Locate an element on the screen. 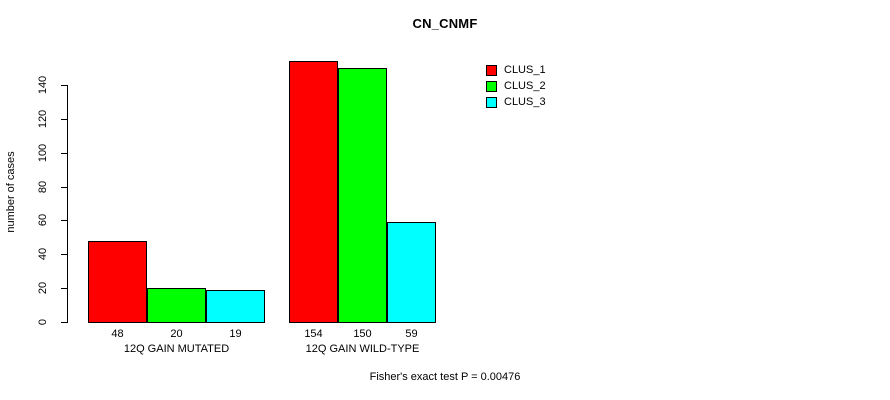 The height and width of the screenshot is (400, 890). y-axis-tick-label-text: 40 is located at coordinates (43, 254).